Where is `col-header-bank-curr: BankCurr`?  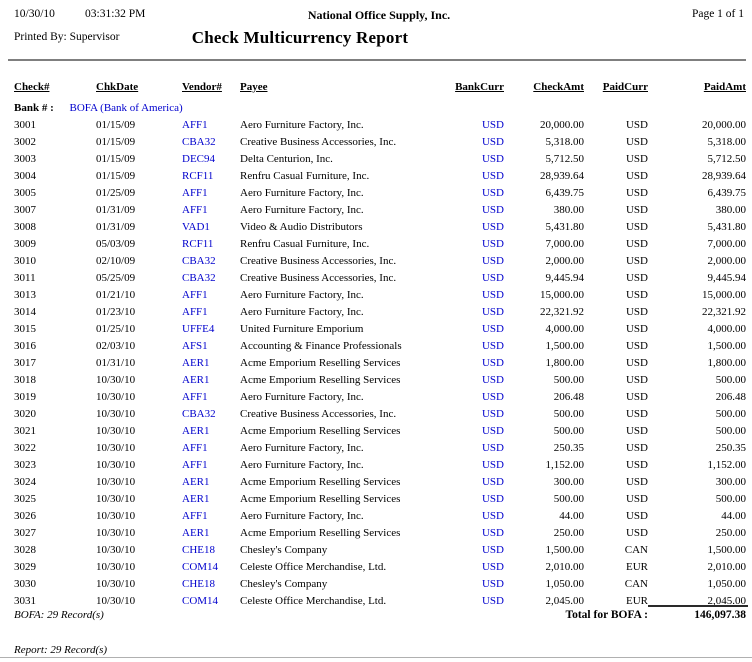 col-header-bank-curr: BankCurr is located at coordinates (479, 87).